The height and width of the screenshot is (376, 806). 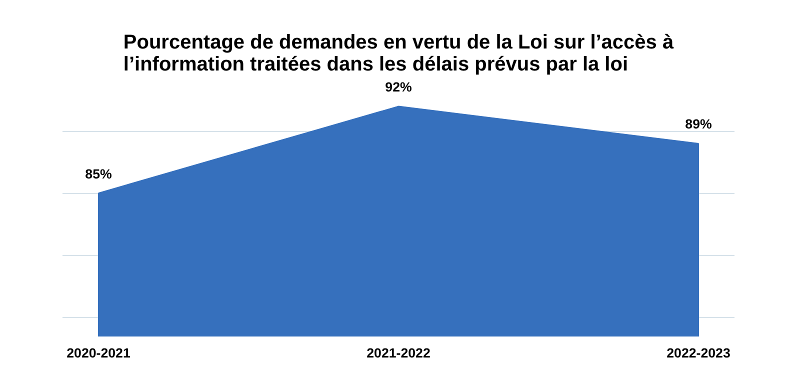 What do you see at coordinates (398, 87) in the screenshot?
I see `data-label: 92%` at bounding box center [398, 87].